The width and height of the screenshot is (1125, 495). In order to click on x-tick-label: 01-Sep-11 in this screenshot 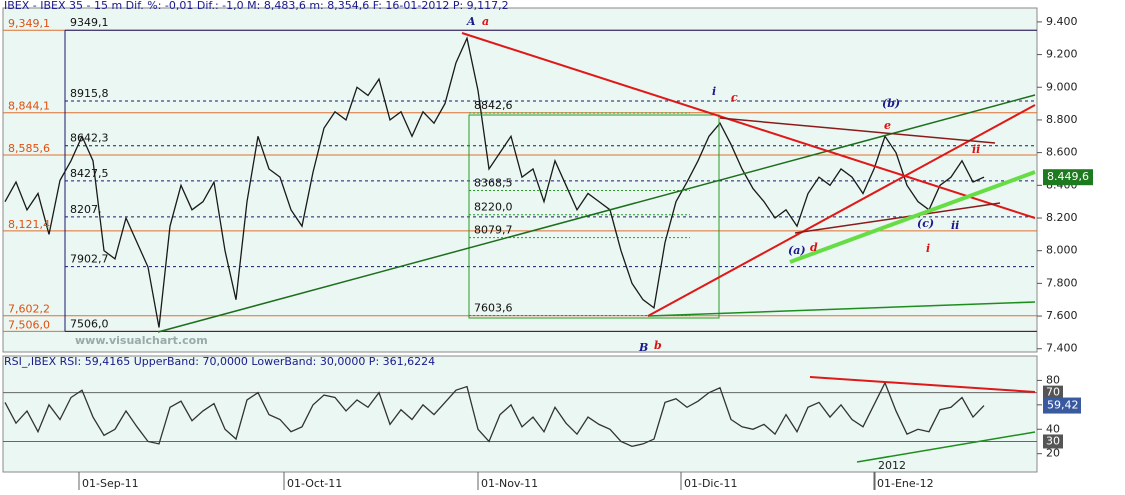, I will do `click(110, 483)`.